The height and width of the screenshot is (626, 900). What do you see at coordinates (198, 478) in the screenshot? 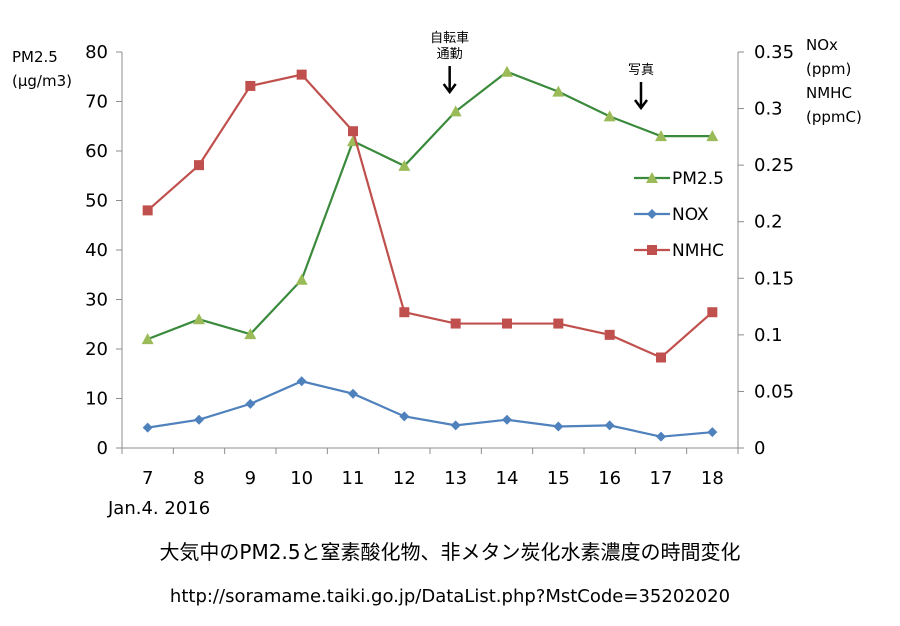
I see `x-tick-label: 8` at bounding box center [198, 478].